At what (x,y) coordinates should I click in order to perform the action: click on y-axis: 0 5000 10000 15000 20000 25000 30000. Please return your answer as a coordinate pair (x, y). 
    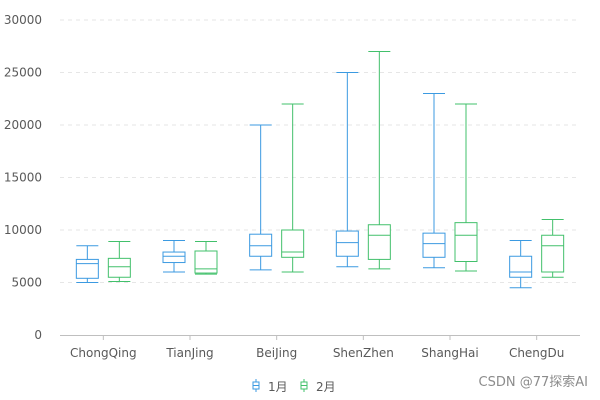
    Looking at the image, I should click on (23, 177).